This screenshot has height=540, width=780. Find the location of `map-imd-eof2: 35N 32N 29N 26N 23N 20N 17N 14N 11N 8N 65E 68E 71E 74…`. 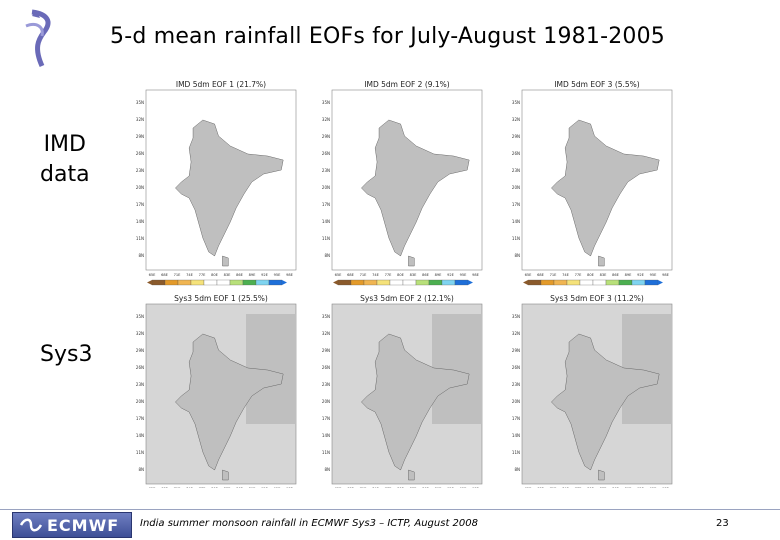

map-imd-eof2: 35N 32N 29N 26N 23N 20N 17N 14N 11N 8N 65E 68E 71E 74… is located at coordinates (402, 183).